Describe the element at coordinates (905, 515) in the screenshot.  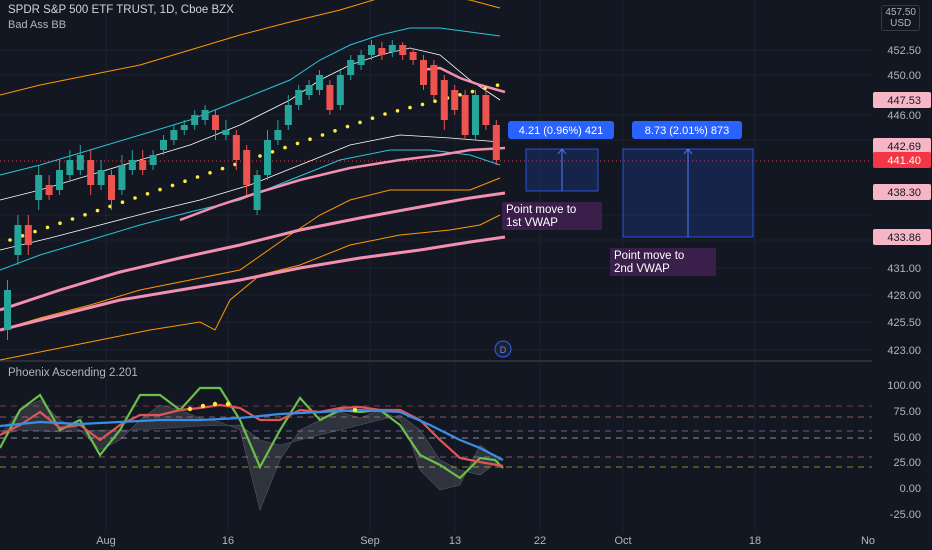
I see `osc-tick-label: -25.00` at that location.